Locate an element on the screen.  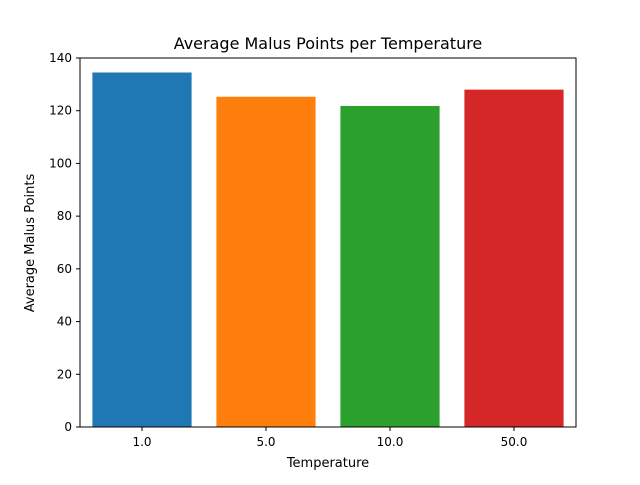
y-axis-label: Average Malus Points is located at coordinates (30, 243).